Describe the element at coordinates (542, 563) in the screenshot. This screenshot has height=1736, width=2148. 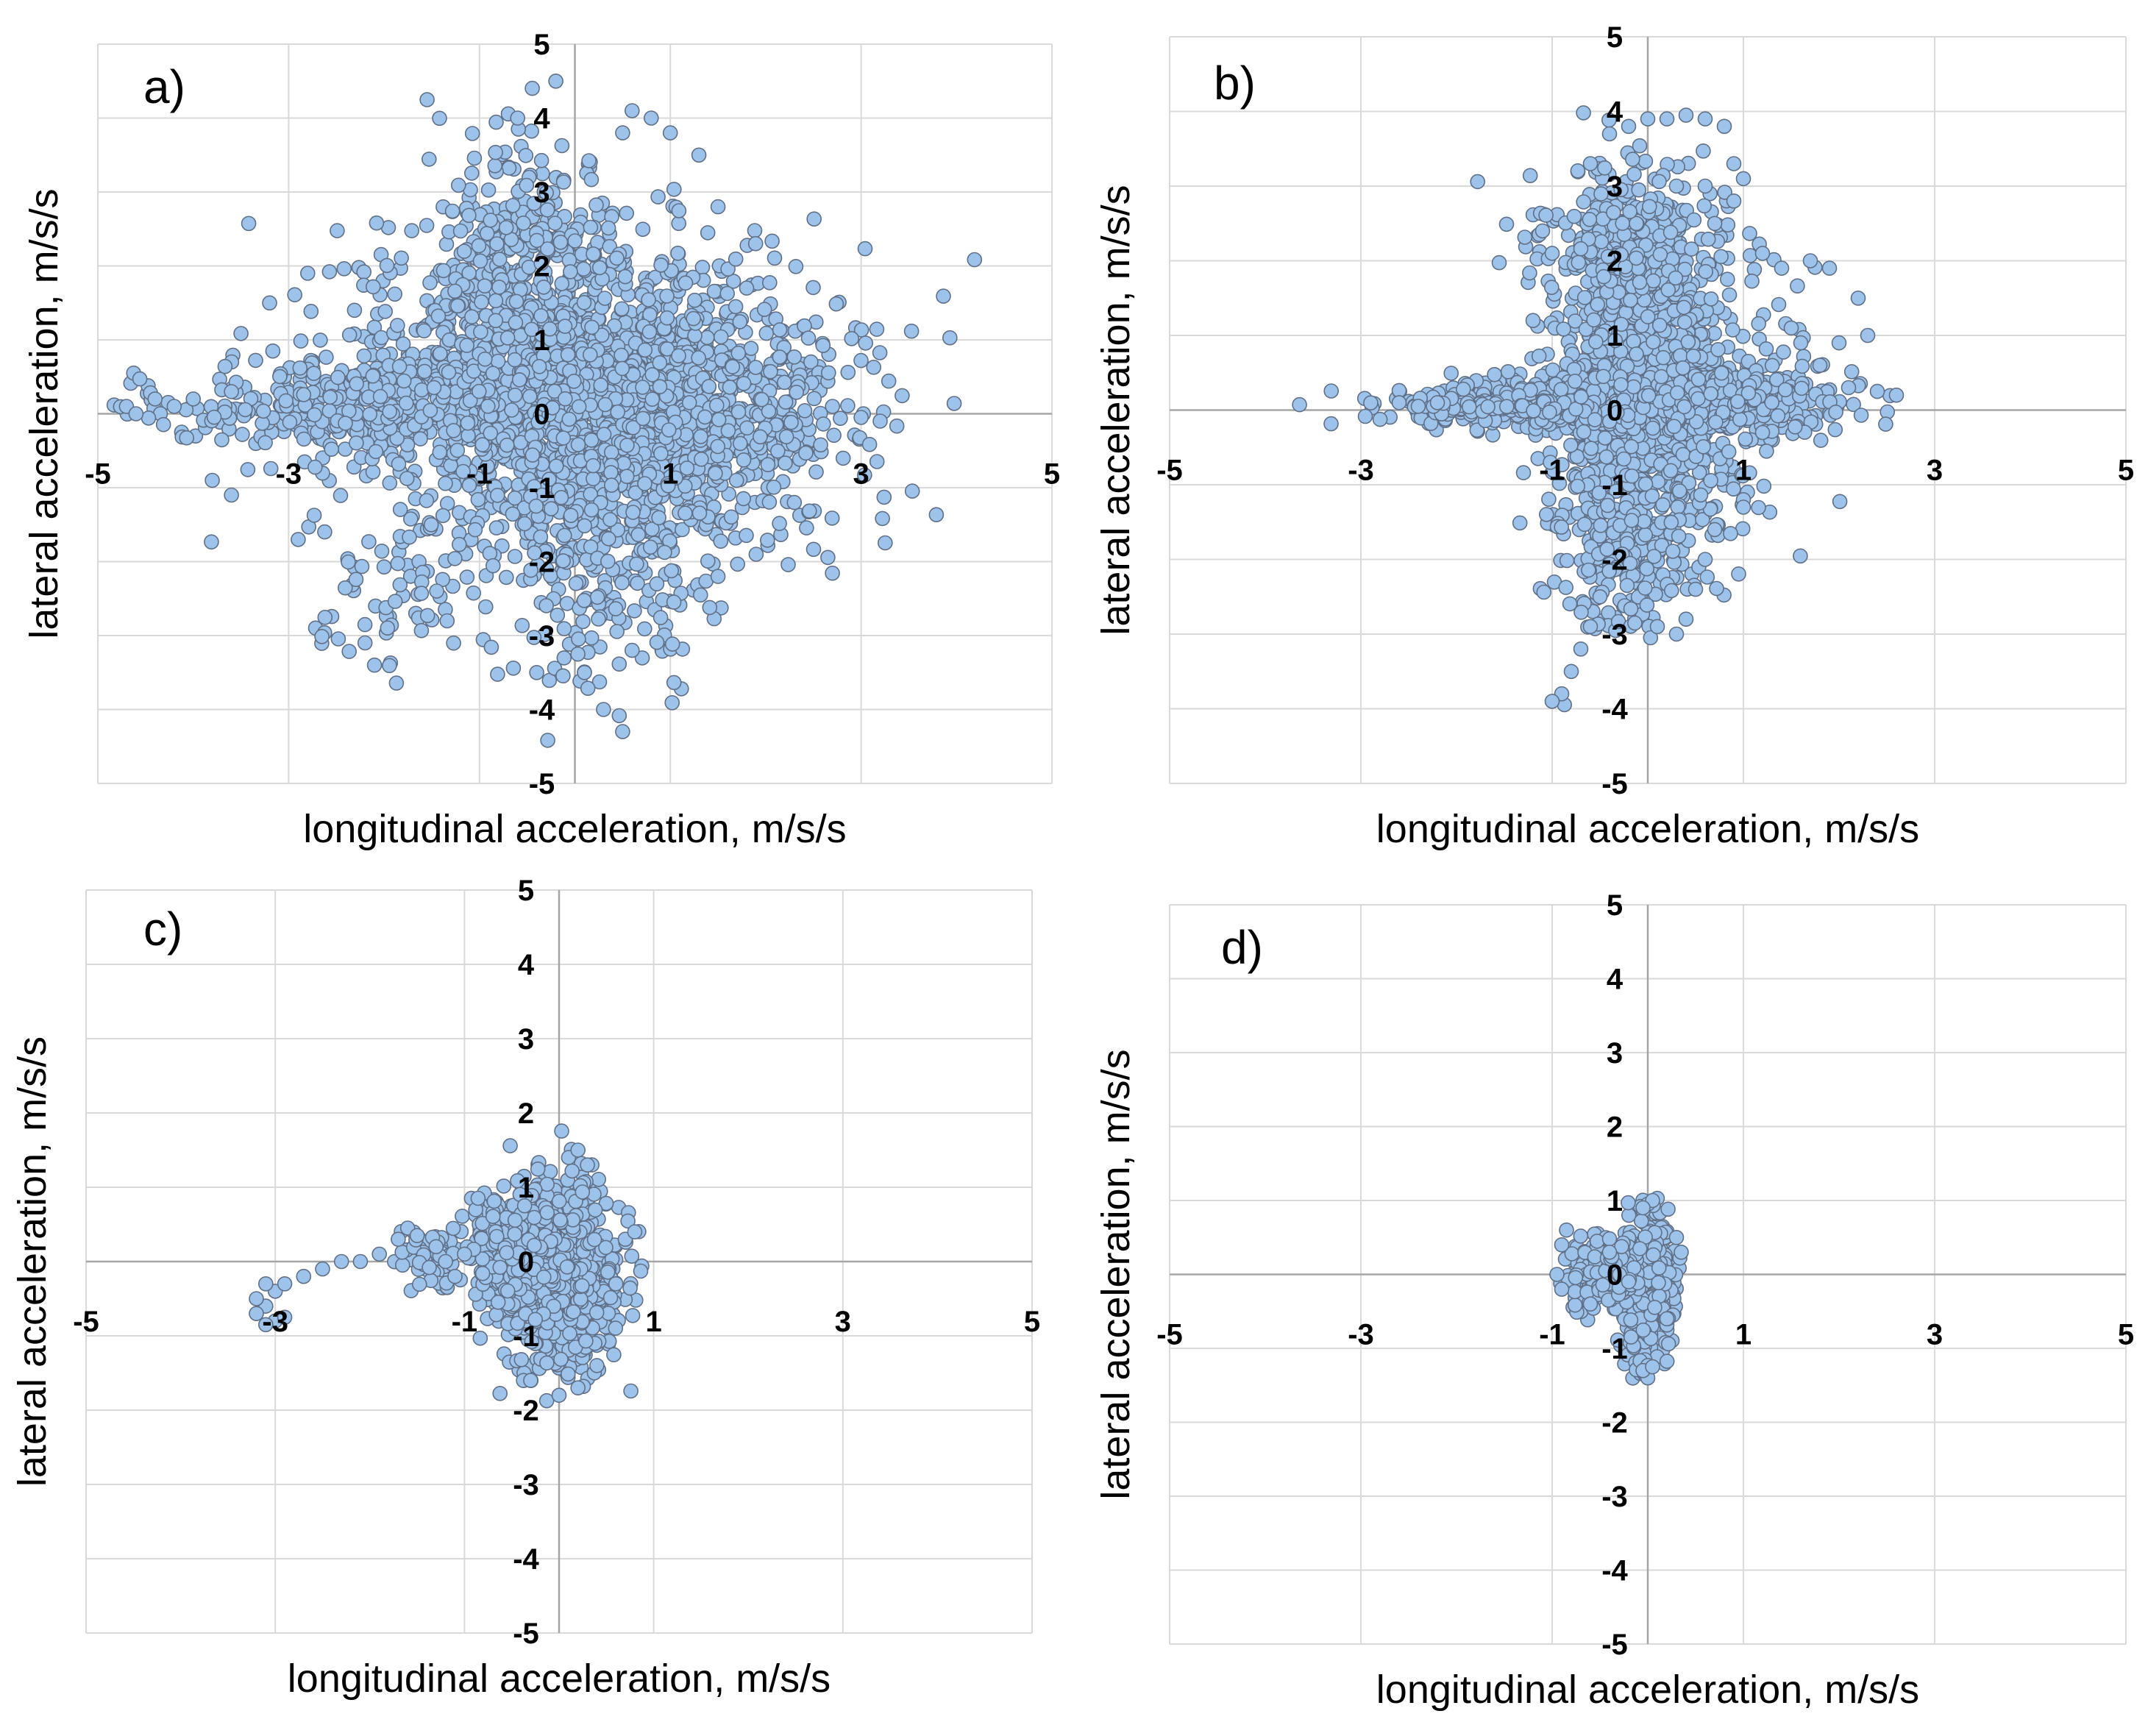
I see `y-tick-label: -2` at that location.